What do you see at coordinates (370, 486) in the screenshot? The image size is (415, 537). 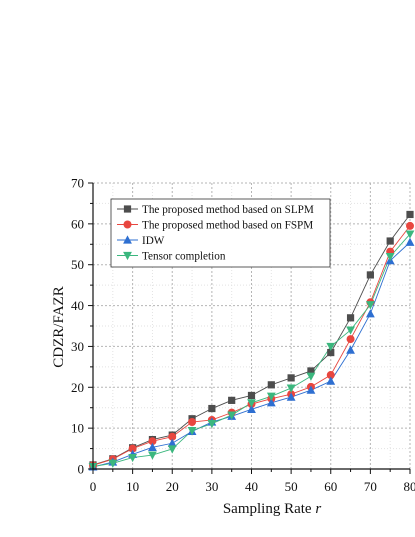 I see `x-tick-label: 70` at bounding box center [370, 486].